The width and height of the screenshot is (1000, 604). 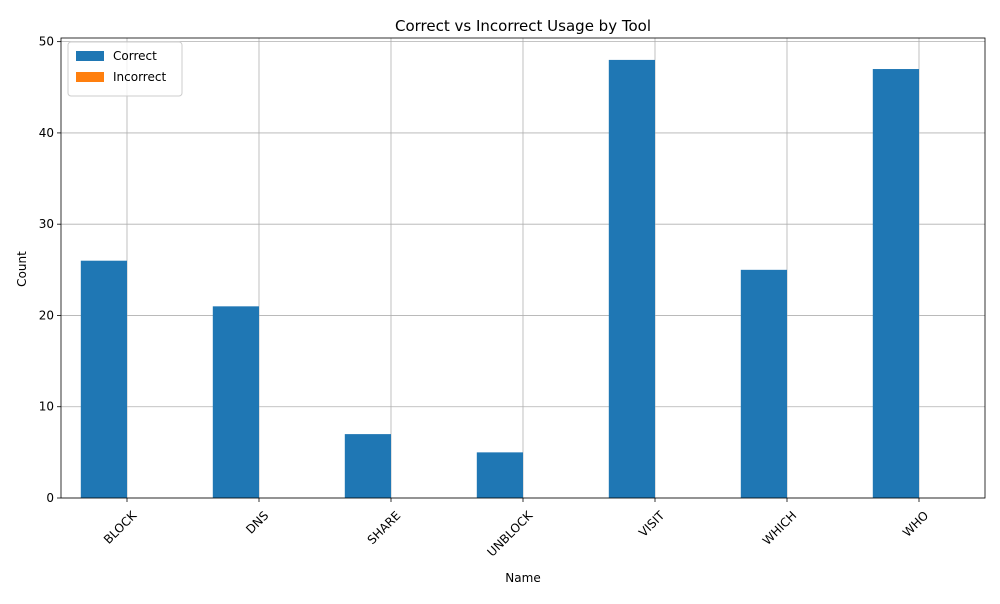 What do you see at coordinates (763, 383) in the screenshot?
I see `bar-correct-which` at bounding box center [763, 383].